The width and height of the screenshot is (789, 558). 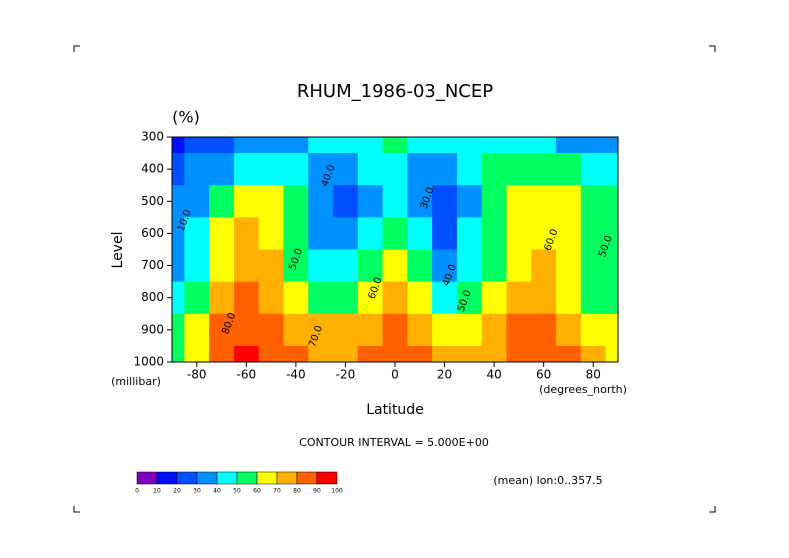 I want to click on x-tick-label: -40, so click(x=296, y=375).